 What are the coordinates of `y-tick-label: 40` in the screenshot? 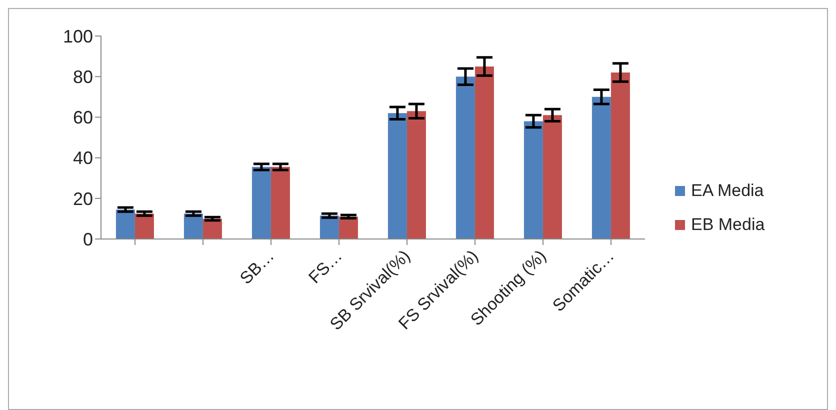 It's located at (82, 158).